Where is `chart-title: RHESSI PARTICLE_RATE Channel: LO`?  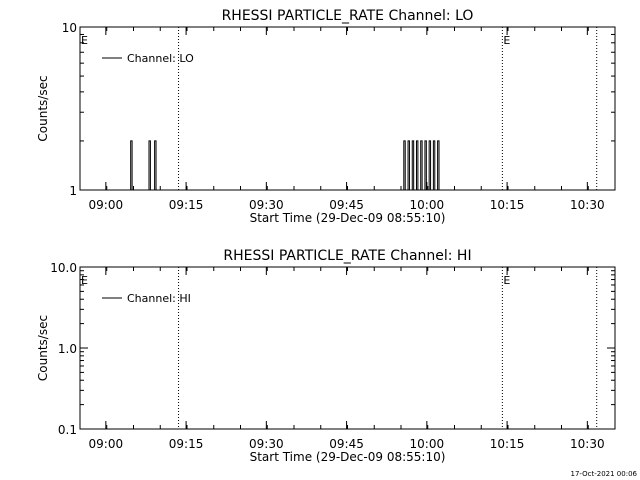 chart-title: RHESSI PARTICLE_RATE Channel: LO is located at coordinates (348, 16).